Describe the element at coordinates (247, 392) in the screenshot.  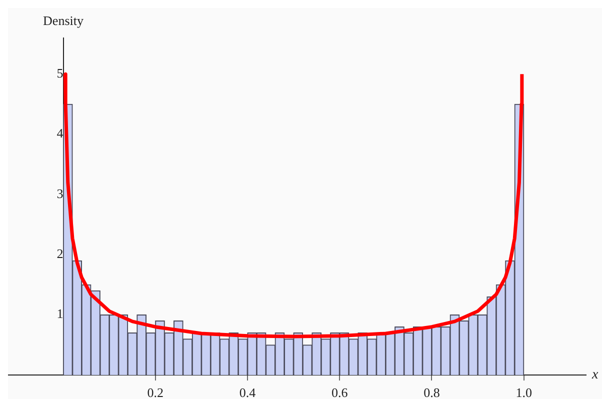
I see `x-tick-label: 0.4` at that location.